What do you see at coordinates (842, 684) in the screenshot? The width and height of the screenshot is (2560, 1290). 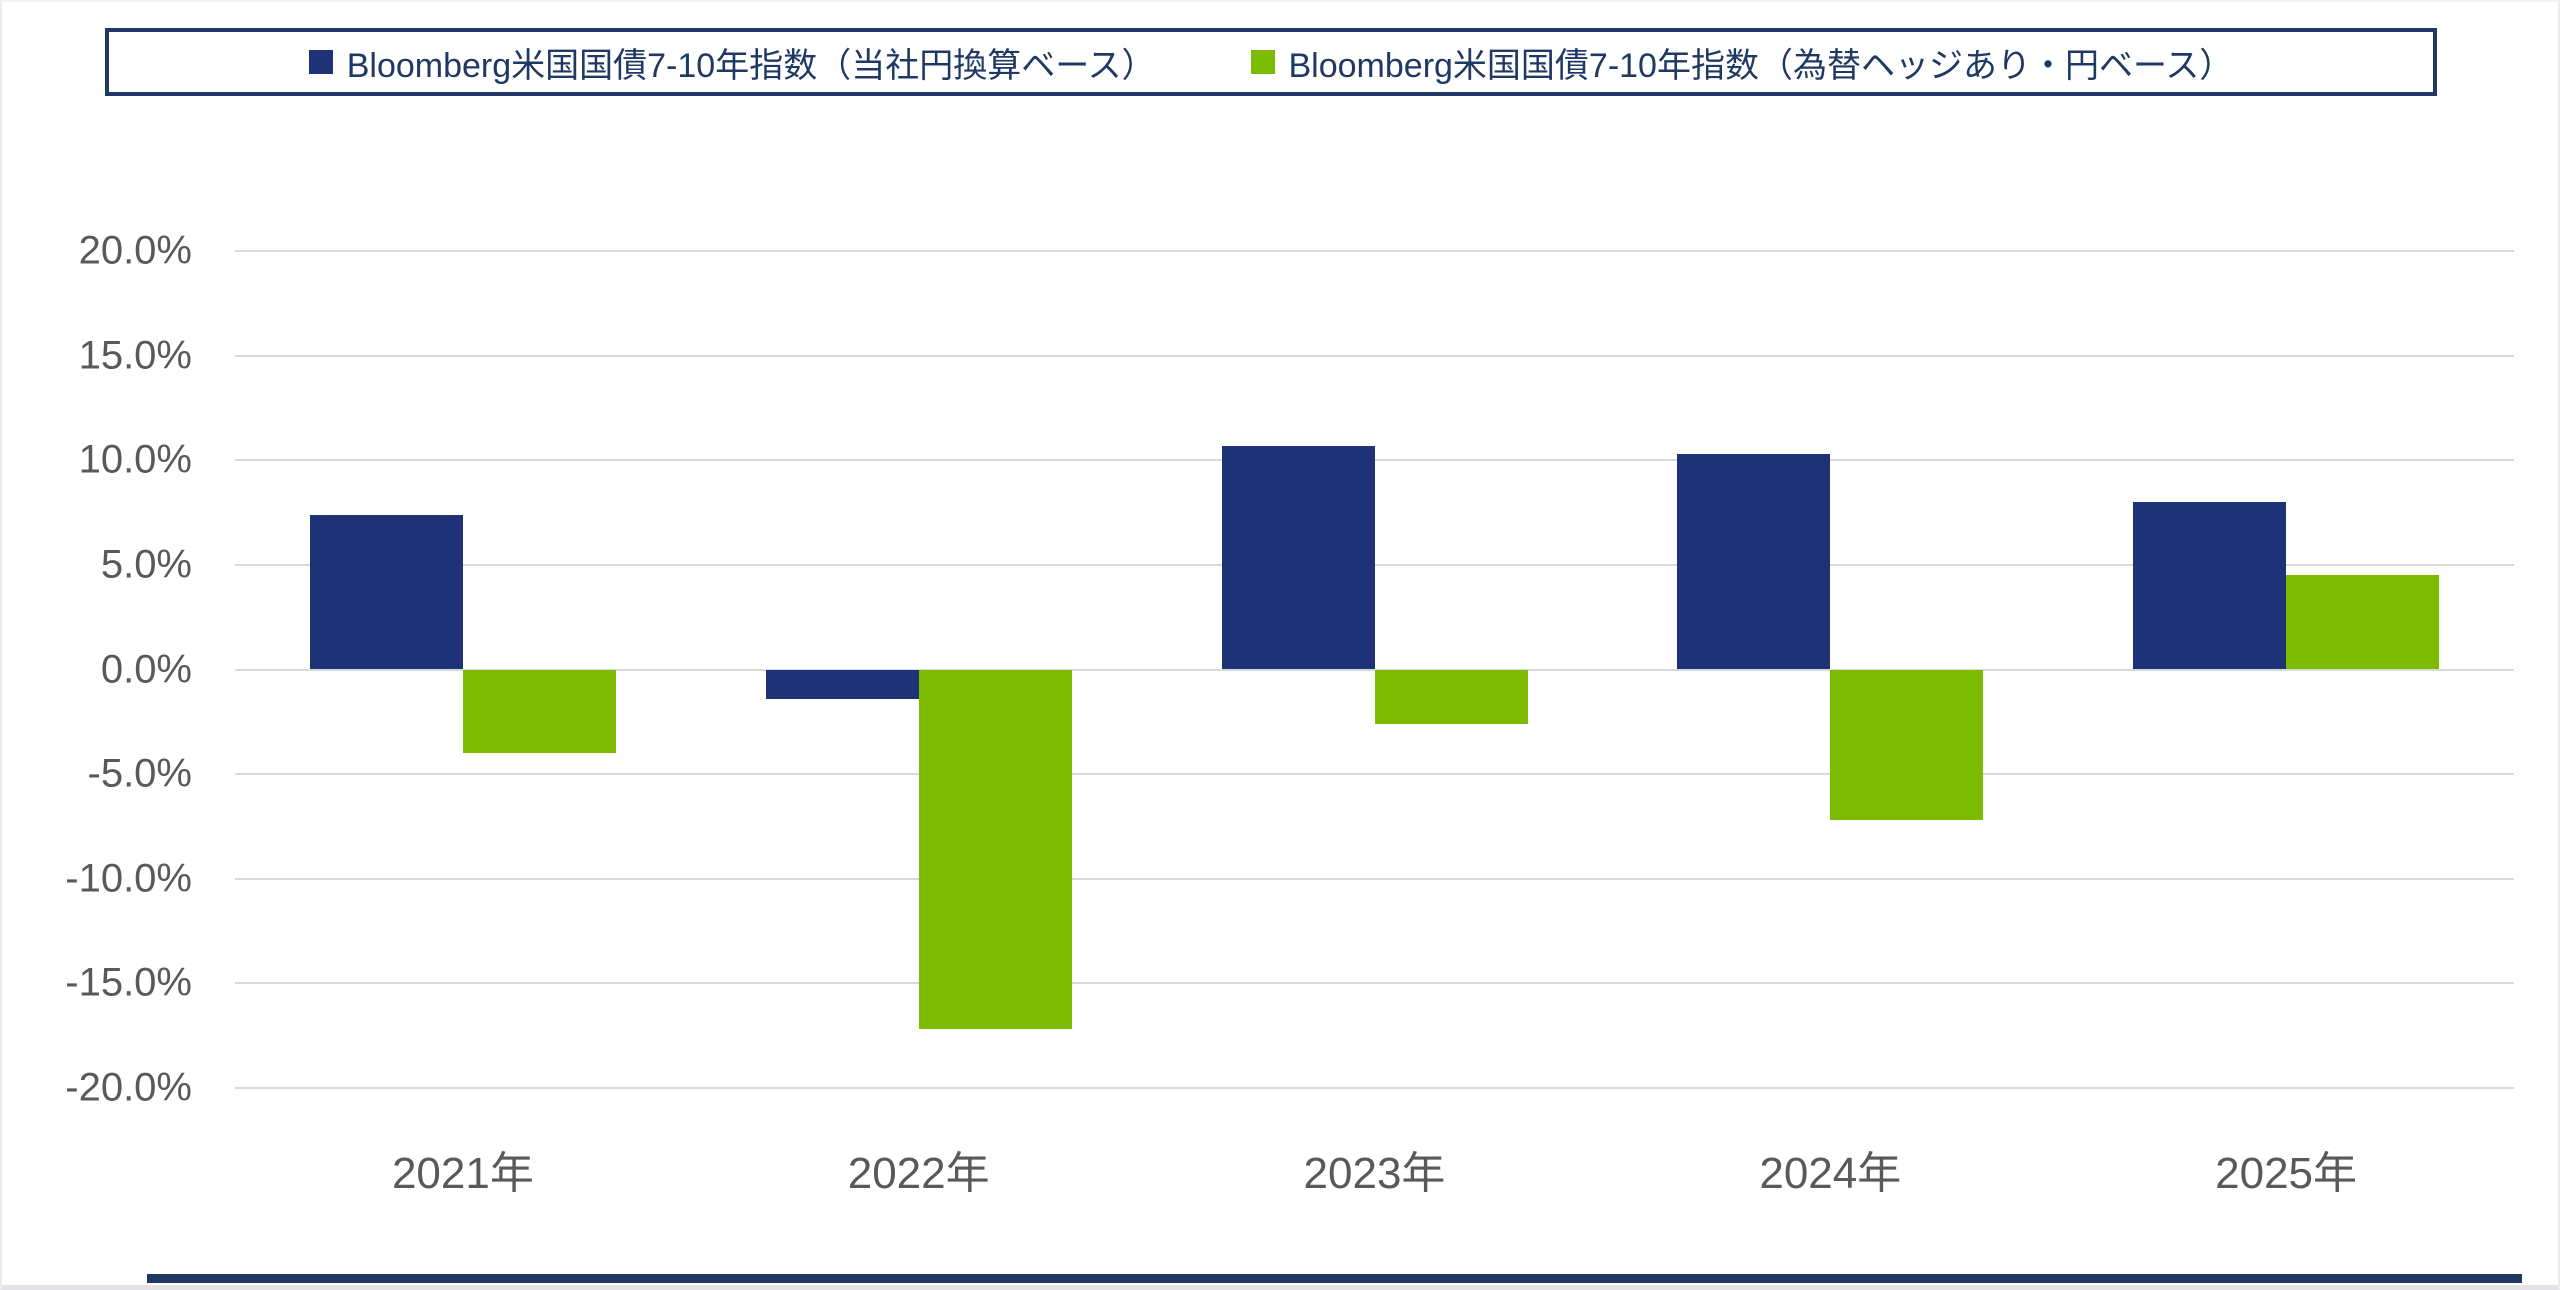 I see `bar-2022年-unhedged` at bounding box center [842, 684].